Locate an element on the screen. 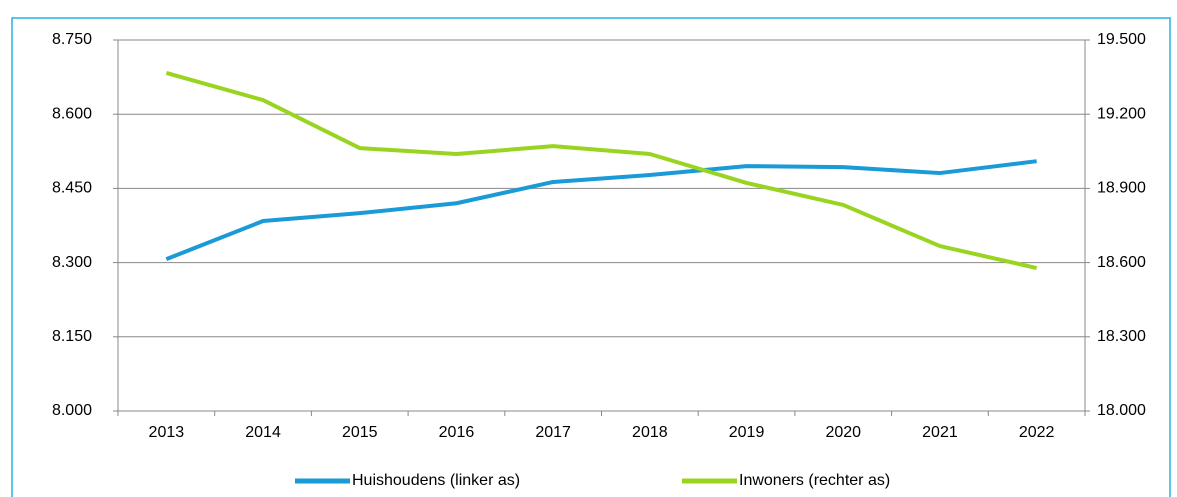 Image resolution: width=1177 pixels, height=497 pixels. x-tick-label: 2015 is located at coordinates (360, 432).